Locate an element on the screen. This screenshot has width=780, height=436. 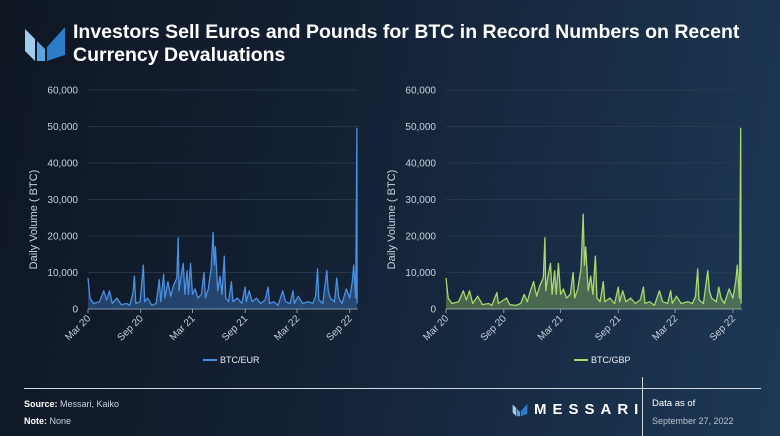
data-as-of-date: September 27, 2022 is located at coordinates (693, 421).